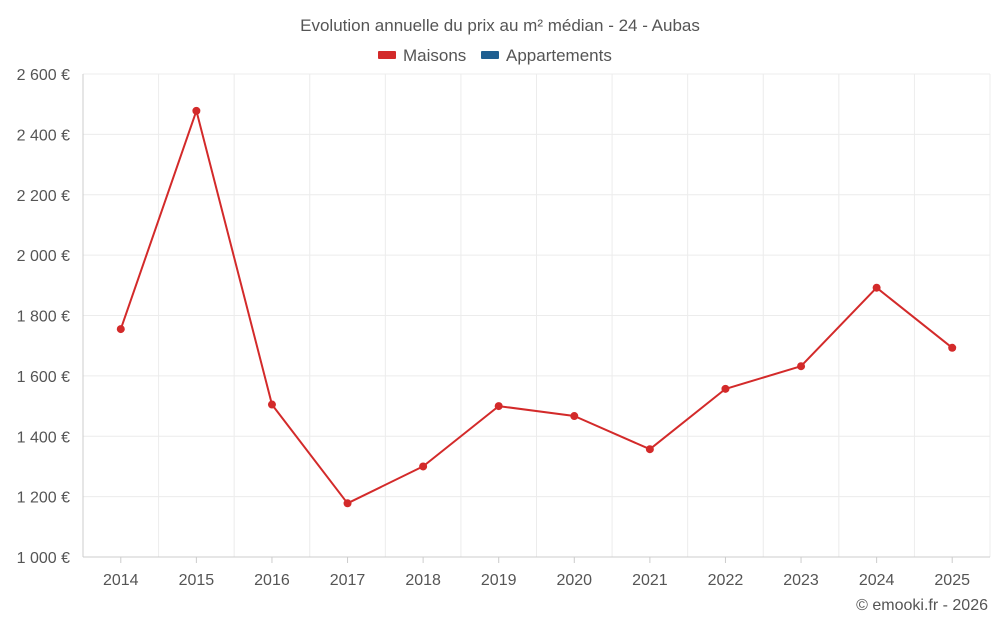  What do you see at coordinates (574, 416) in the screenshot?
I see `data-point-maisons-2020` at bounding box center [574, 416].